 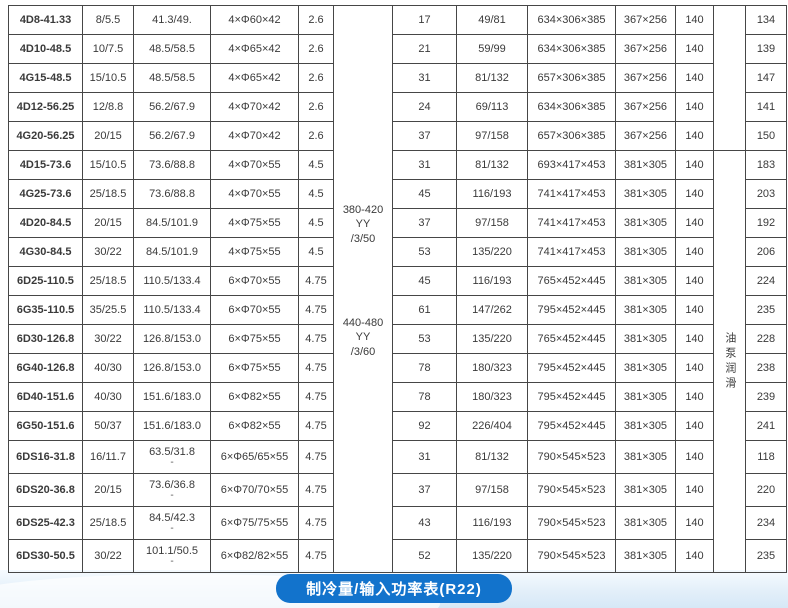 I want to click on cell: 657×306×385, so click(x=571, y=136).